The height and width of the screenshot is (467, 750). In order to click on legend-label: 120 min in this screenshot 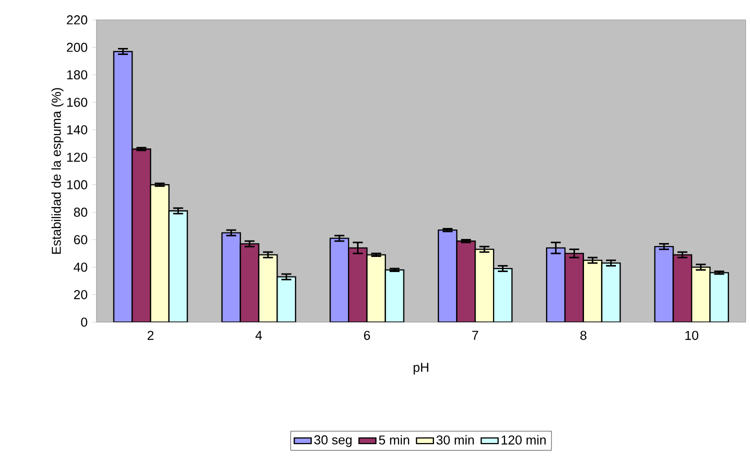, I will do `click(524, 439)`.